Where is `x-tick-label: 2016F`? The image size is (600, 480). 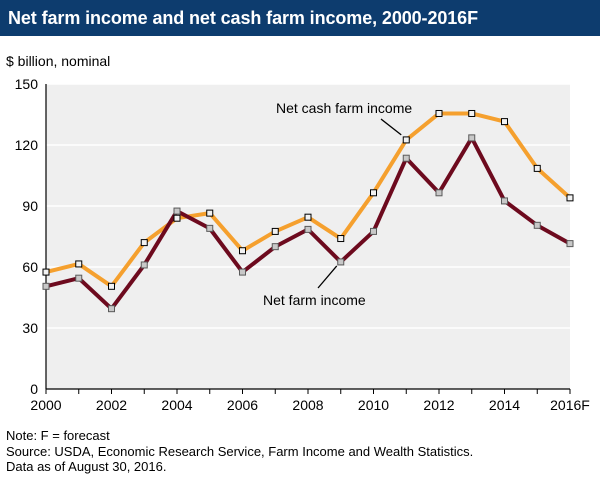
x-tick-label: 2016F is located at coordinates (570, 405).